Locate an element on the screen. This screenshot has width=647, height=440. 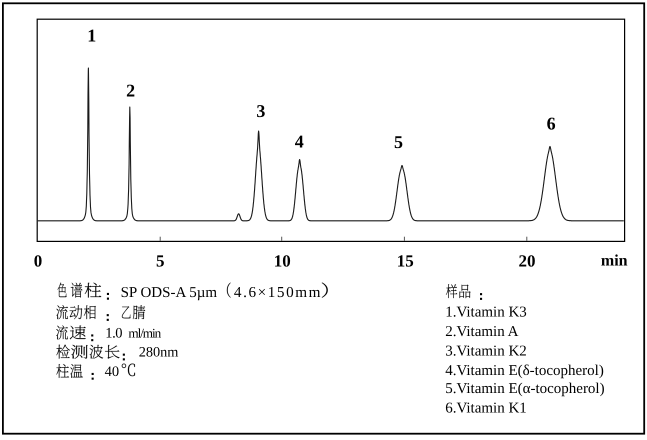
svg-text: 2.Vitamin A is located at coordinates (481, 332).